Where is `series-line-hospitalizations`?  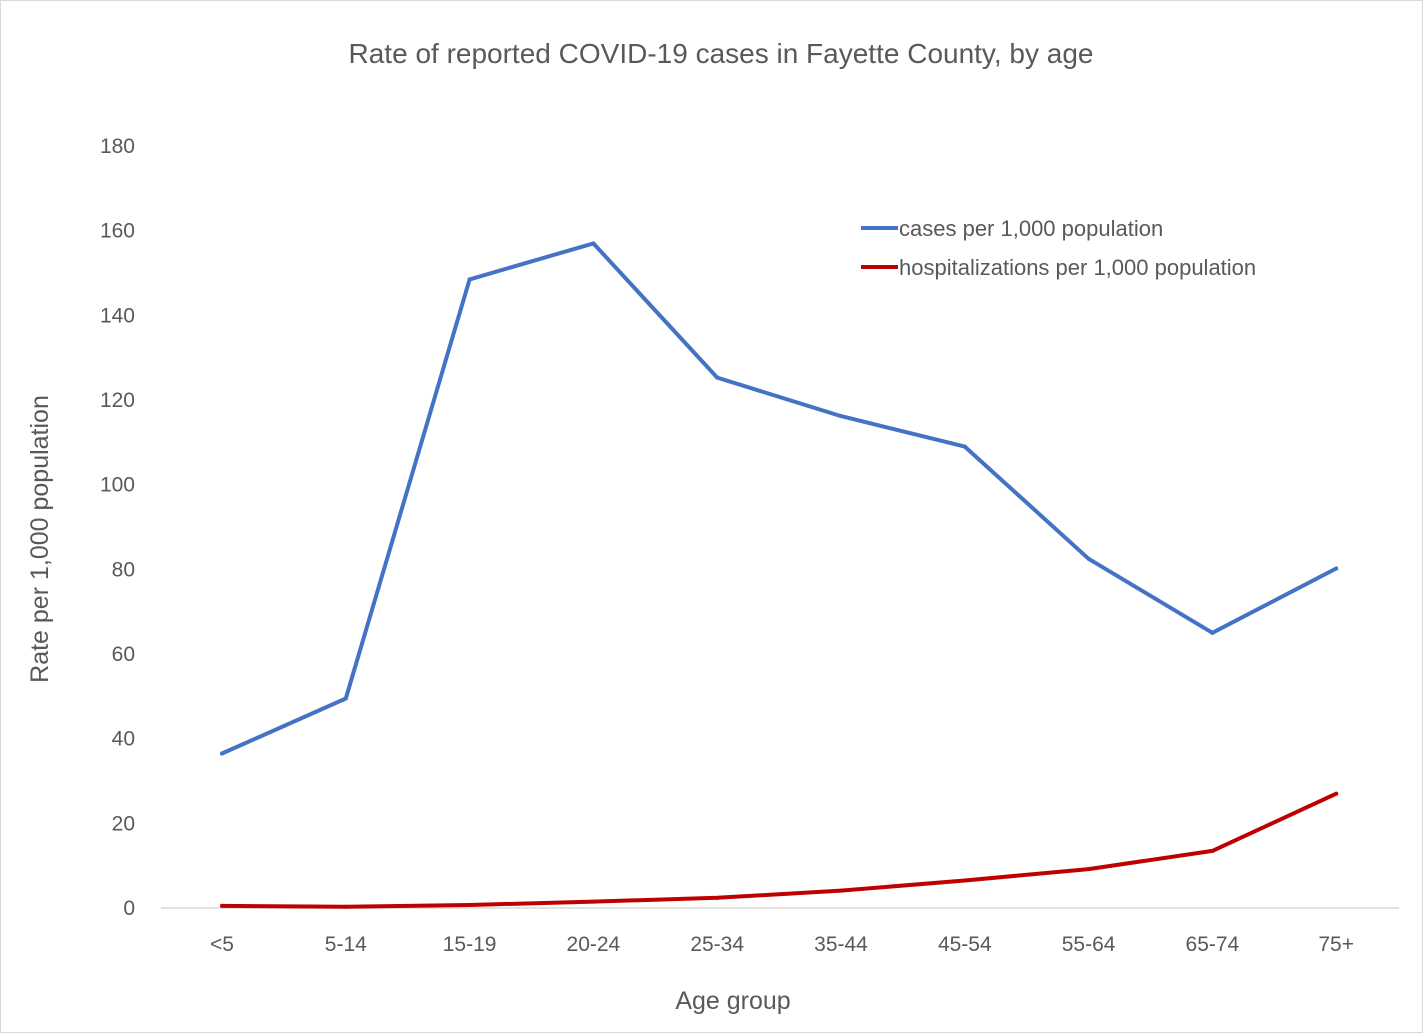 series-line-hospitalizations is located at coordinates (779, 850).